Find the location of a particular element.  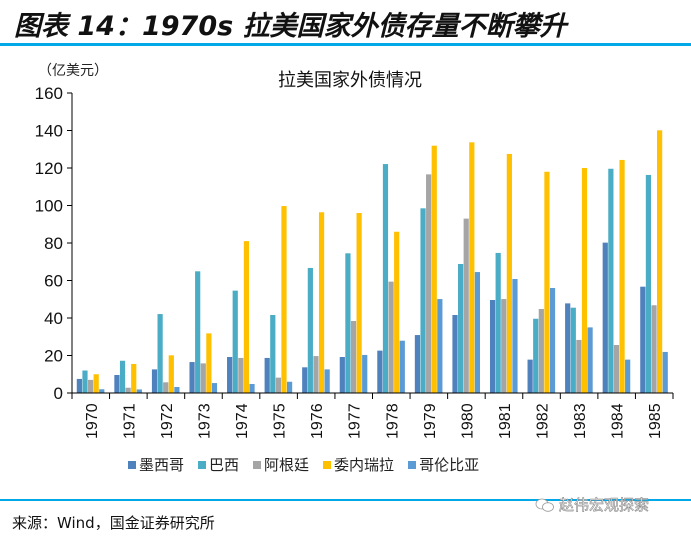

x-tick-label-1970: 1970 is located at coordinates (92, 421).